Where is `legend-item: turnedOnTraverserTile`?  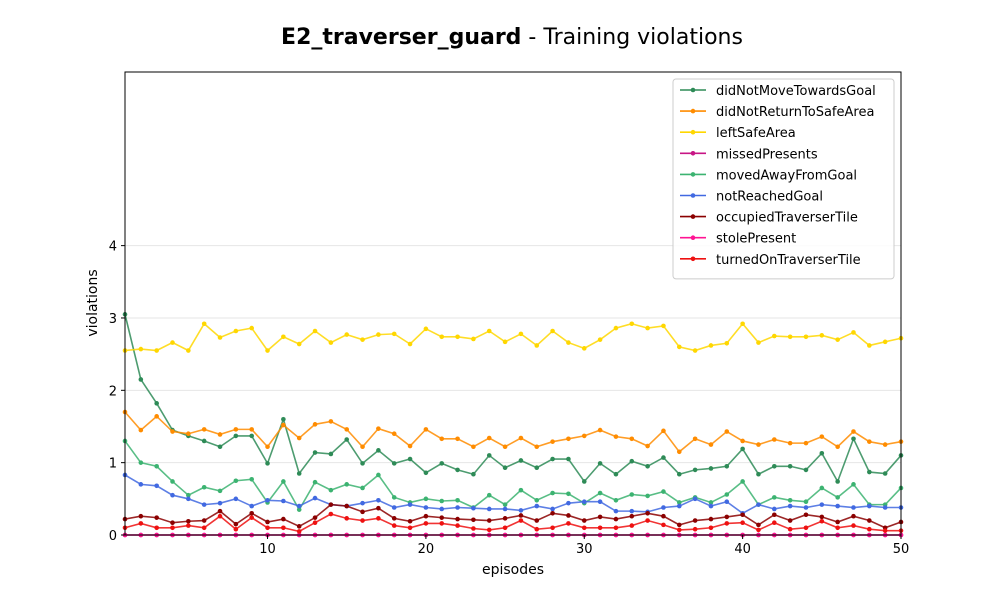
legend-item: turnedOnTraverserTile is located at coordinates (770, 260).